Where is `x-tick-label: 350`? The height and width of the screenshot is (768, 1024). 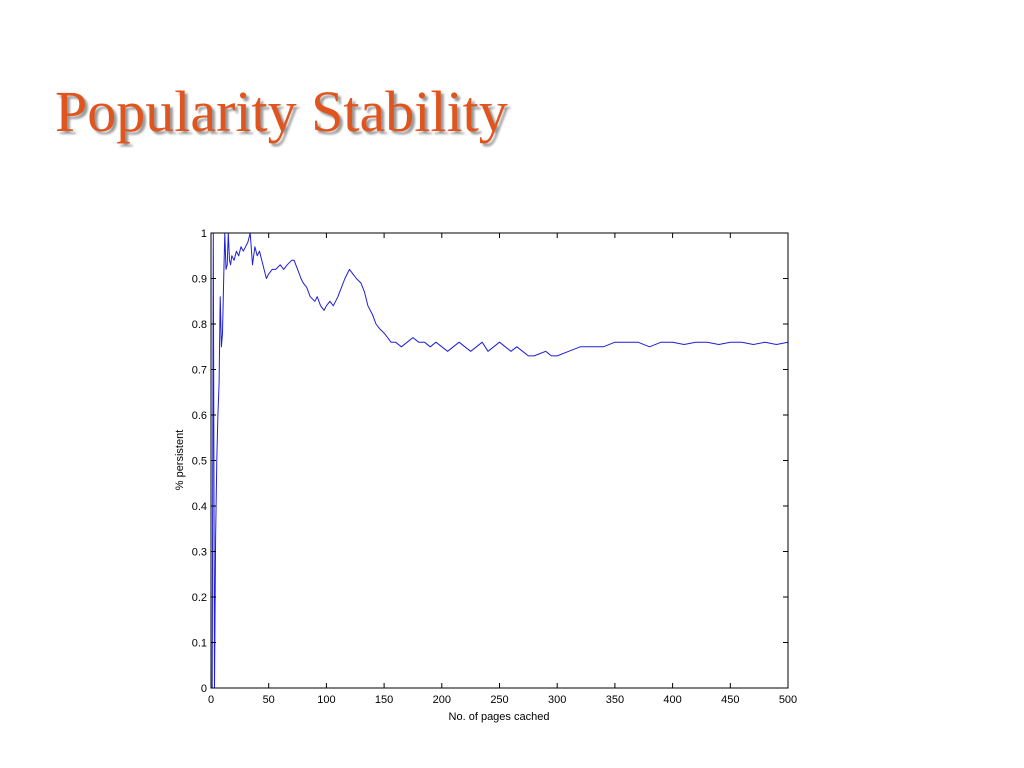
x-tick-label: 350 is located at coordinates (615, 700).